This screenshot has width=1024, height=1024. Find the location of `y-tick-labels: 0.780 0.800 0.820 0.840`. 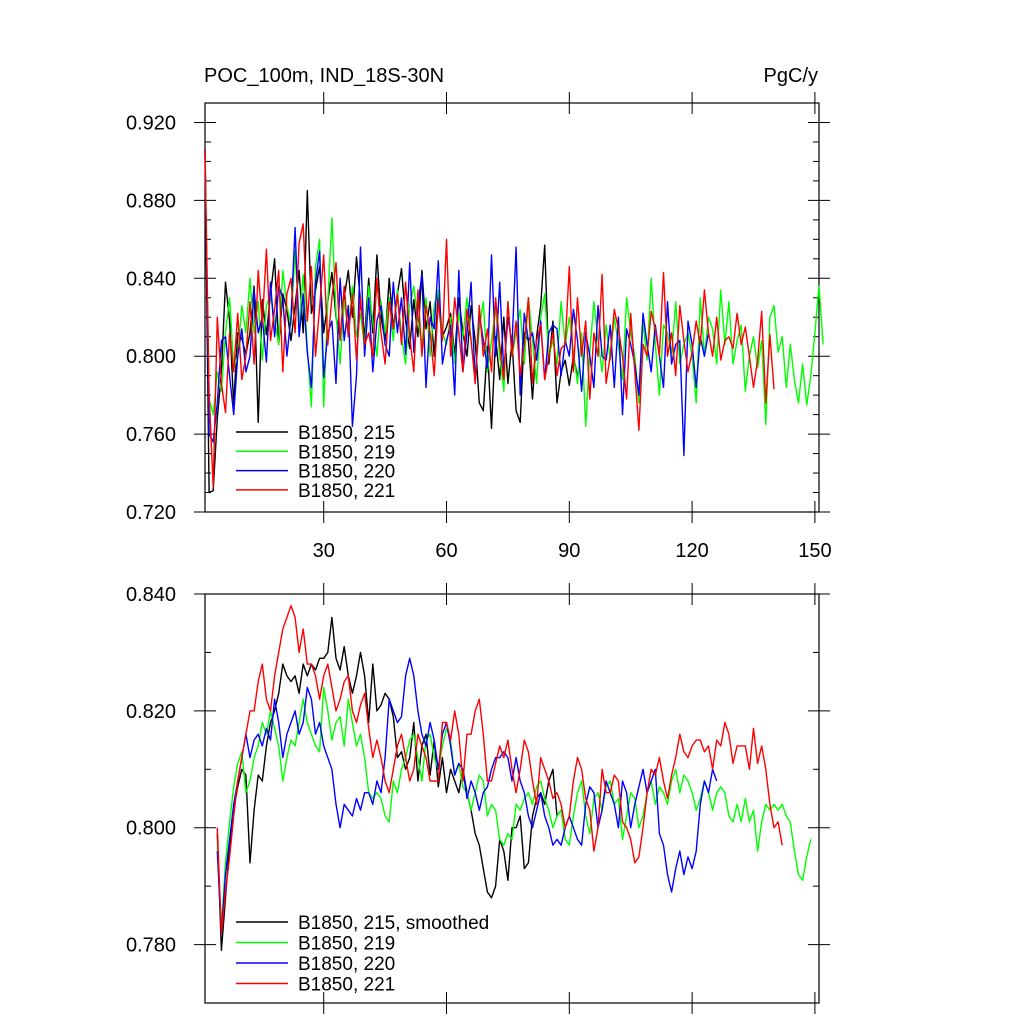

y-tick-labels: 0.780 0.800 0.820 0.840 is located at coordinates (151, 770).